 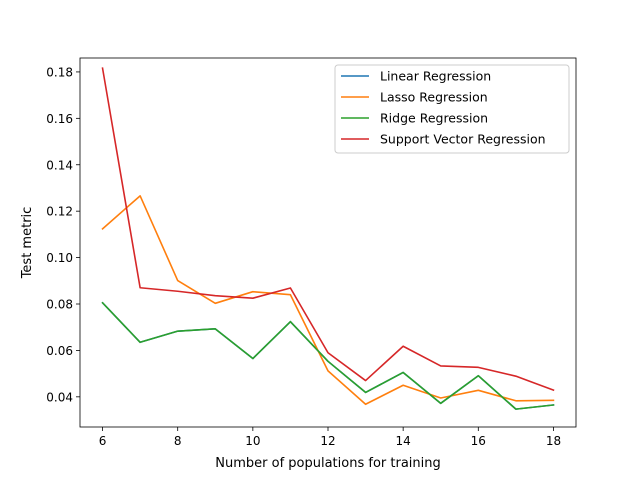 What do you see at coordinates (178, 441) in the screenshot?
I see `x-tick-label: 8` at bounding box center [178, 441].